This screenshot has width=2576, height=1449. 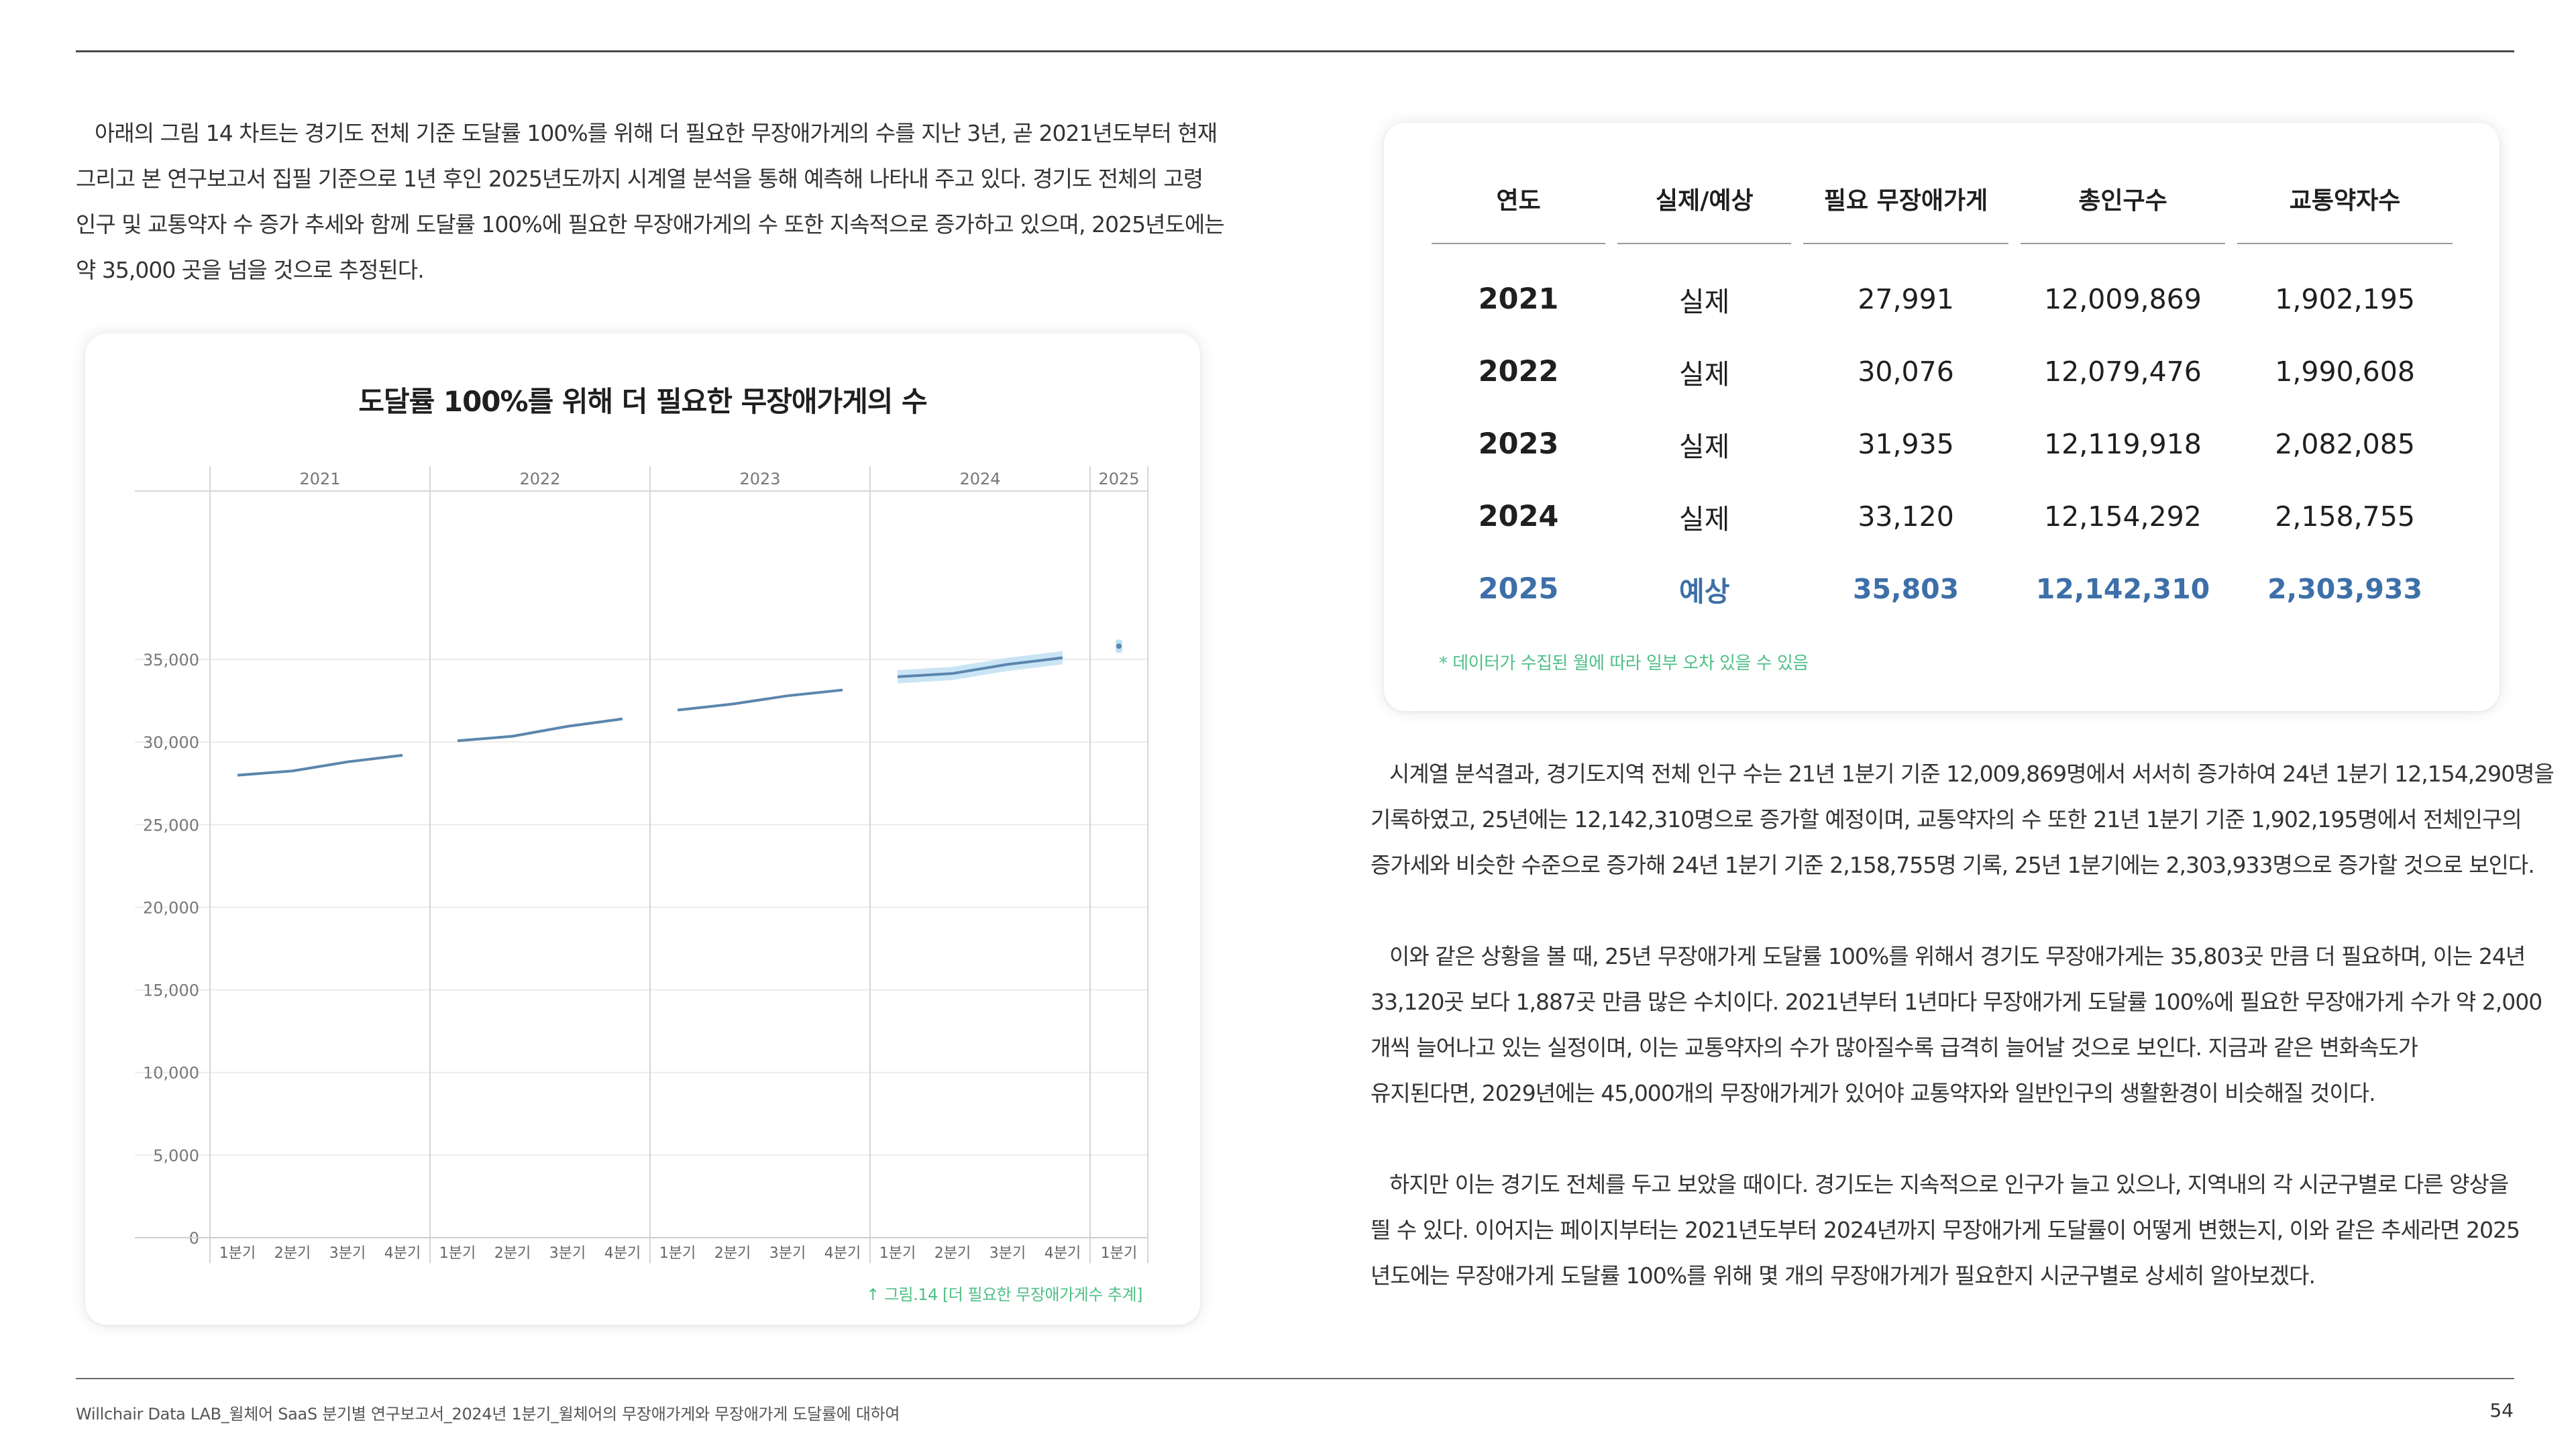 I want to click on panel-year-label: 2022, so click(x=539, y=479).